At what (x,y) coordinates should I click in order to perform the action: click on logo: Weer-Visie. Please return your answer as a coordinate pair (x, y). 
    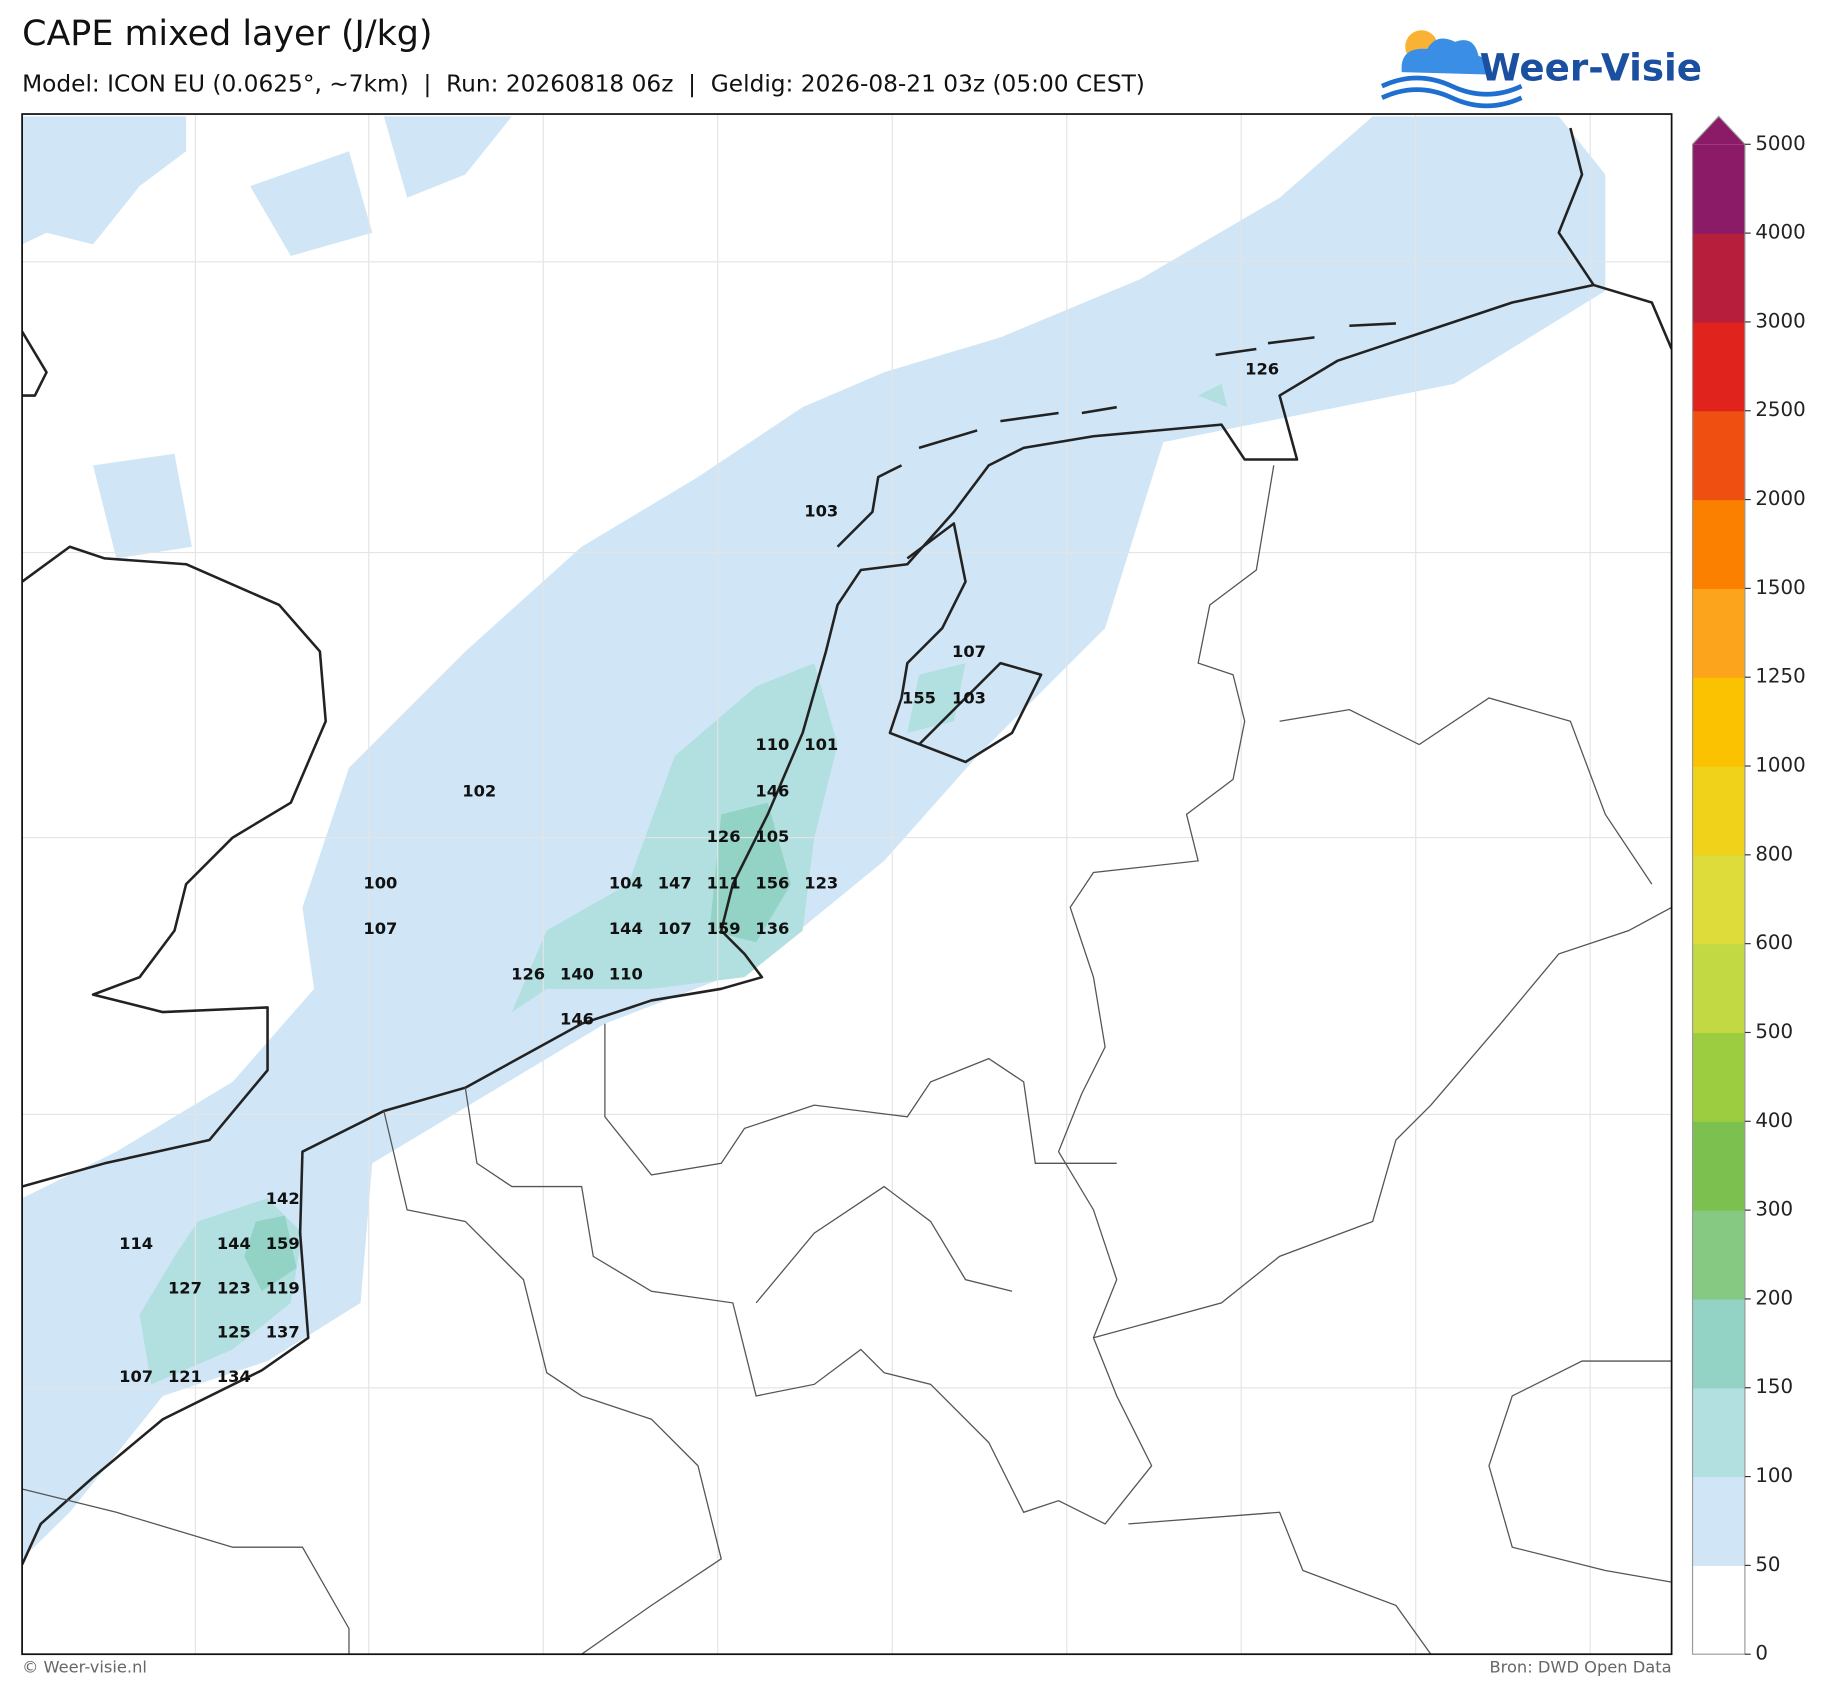
    Looking at the image, I should click on (1541, 69).